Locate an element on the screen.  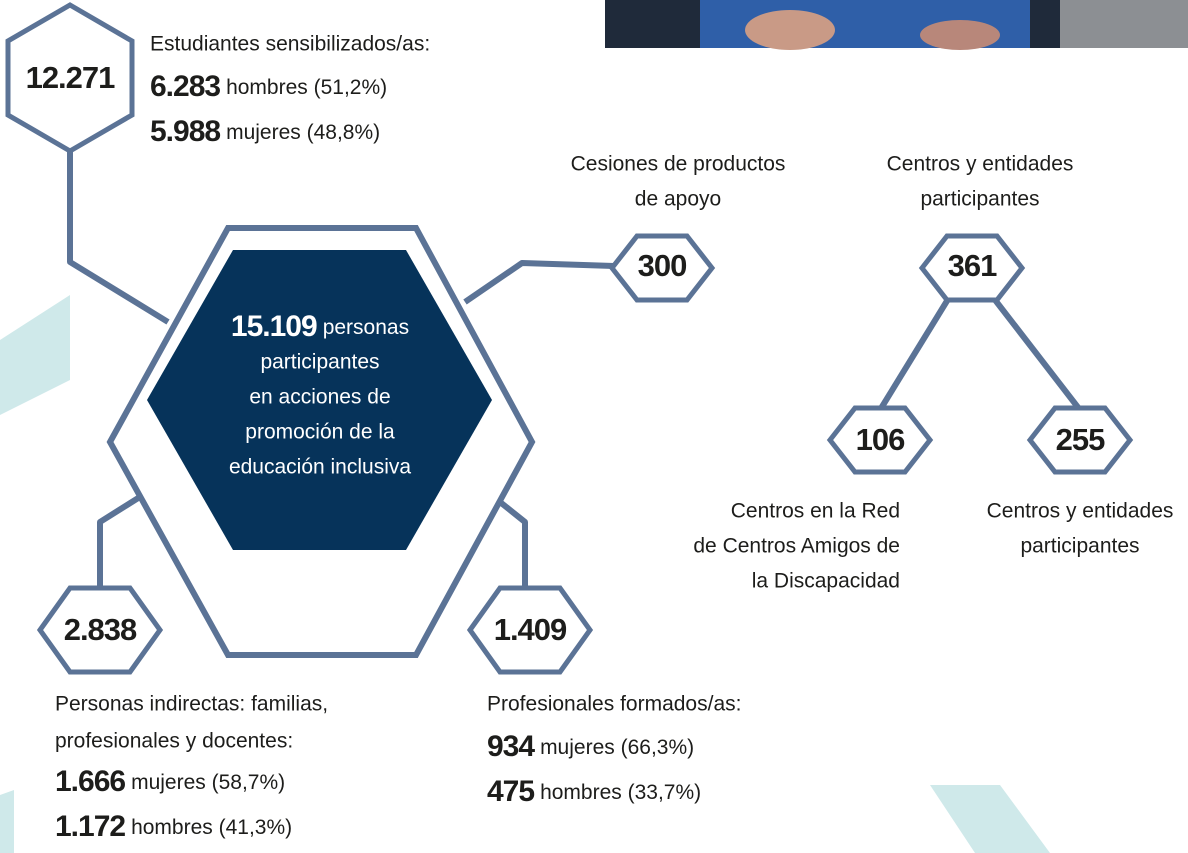
breakdown: 5.988 mujeres (48,8%) is located at coordinates (265, 131).